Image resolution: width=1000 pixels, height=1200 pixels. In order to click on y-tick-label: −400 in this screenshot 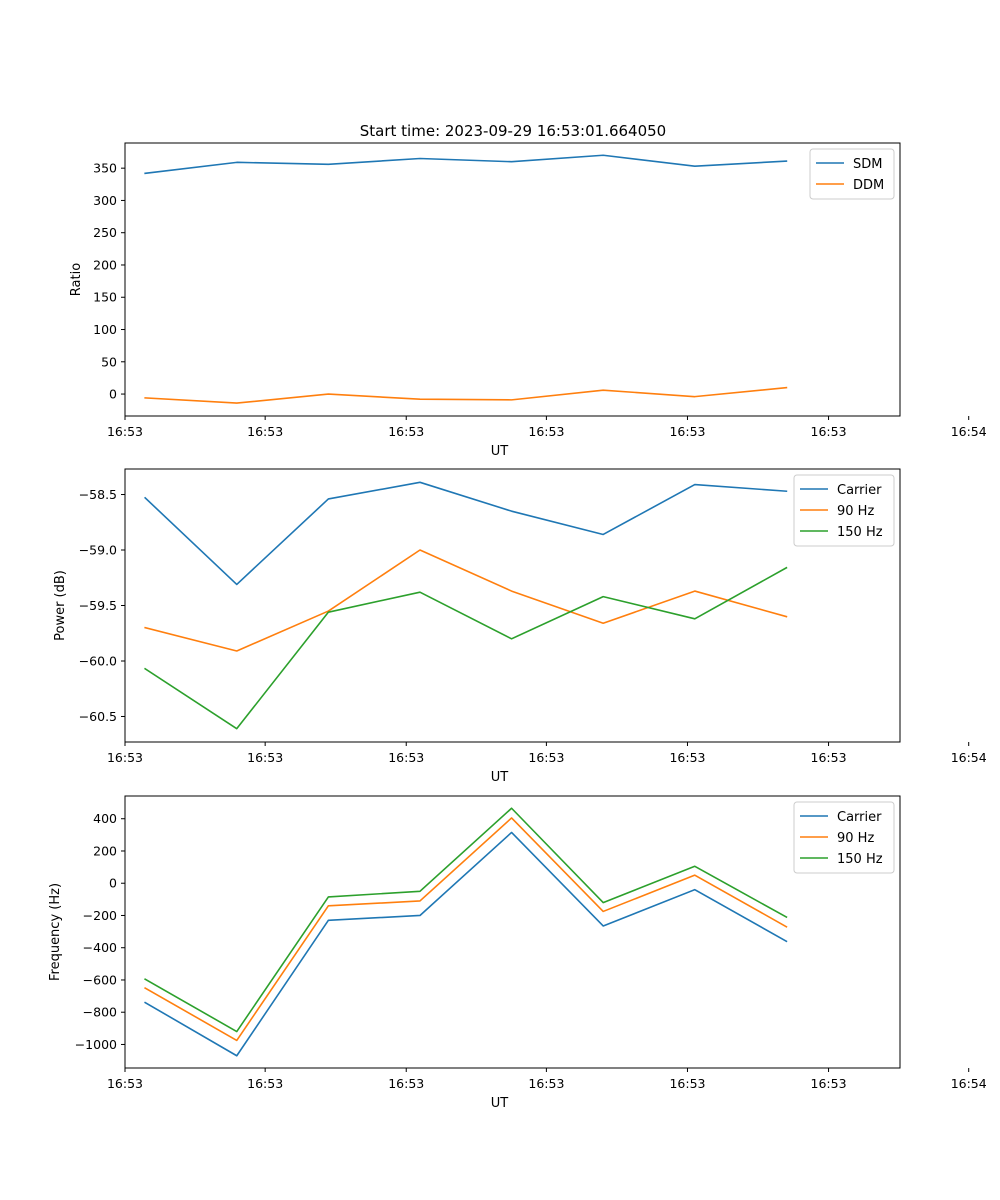, I will do `click(100, 947)`.